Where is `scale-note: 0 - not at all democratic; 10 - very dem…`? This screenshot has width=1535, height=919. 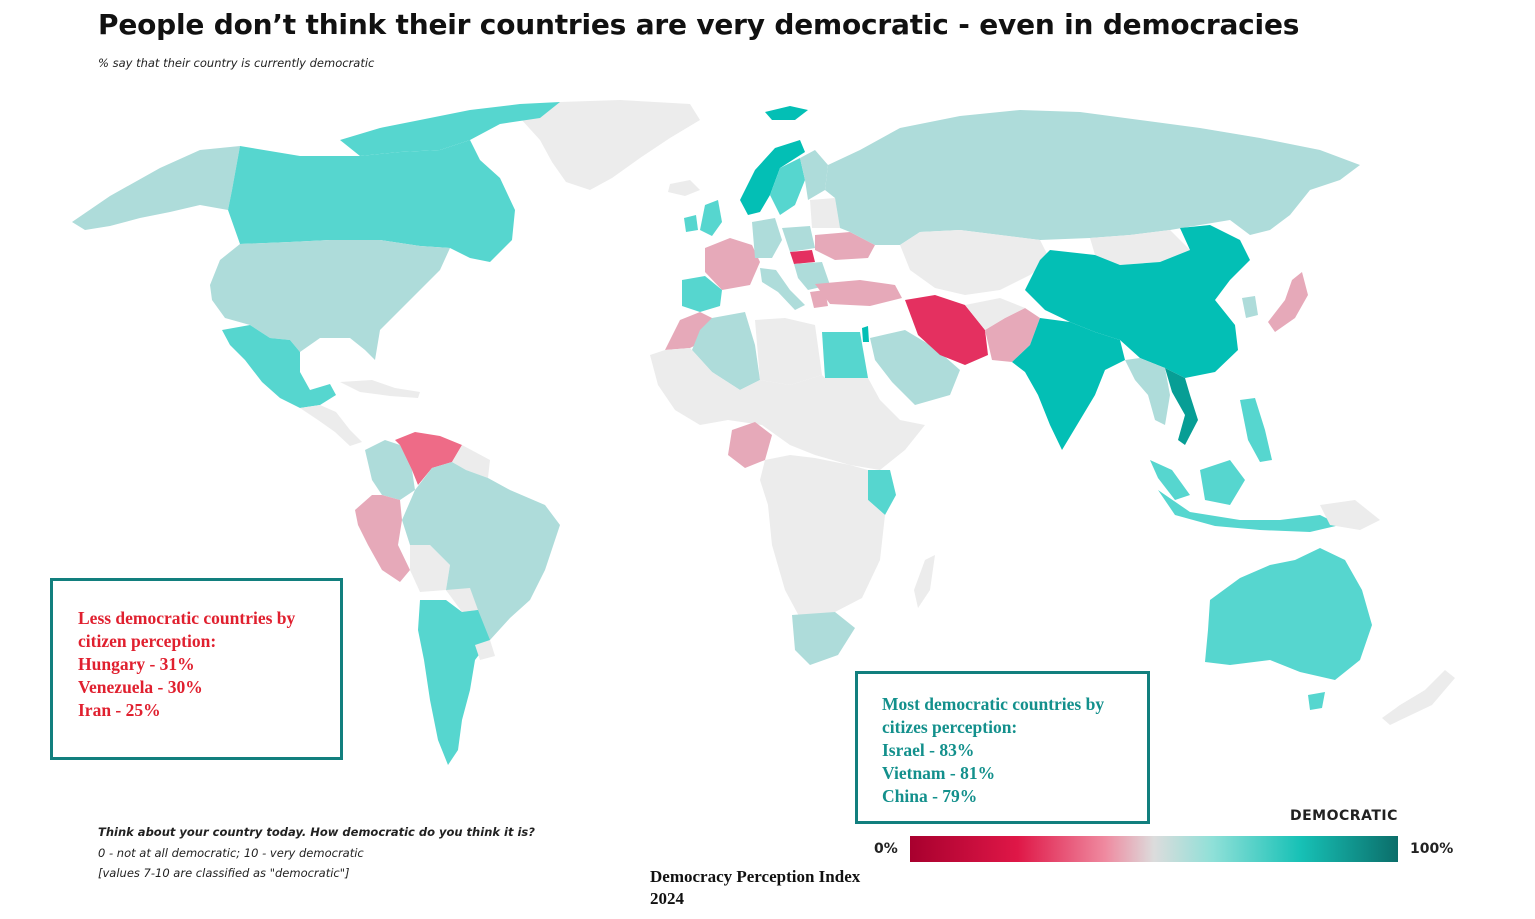 scale-note: 0 - not at all democratic; 10 - very dem… is located at coordinates (231, 853).